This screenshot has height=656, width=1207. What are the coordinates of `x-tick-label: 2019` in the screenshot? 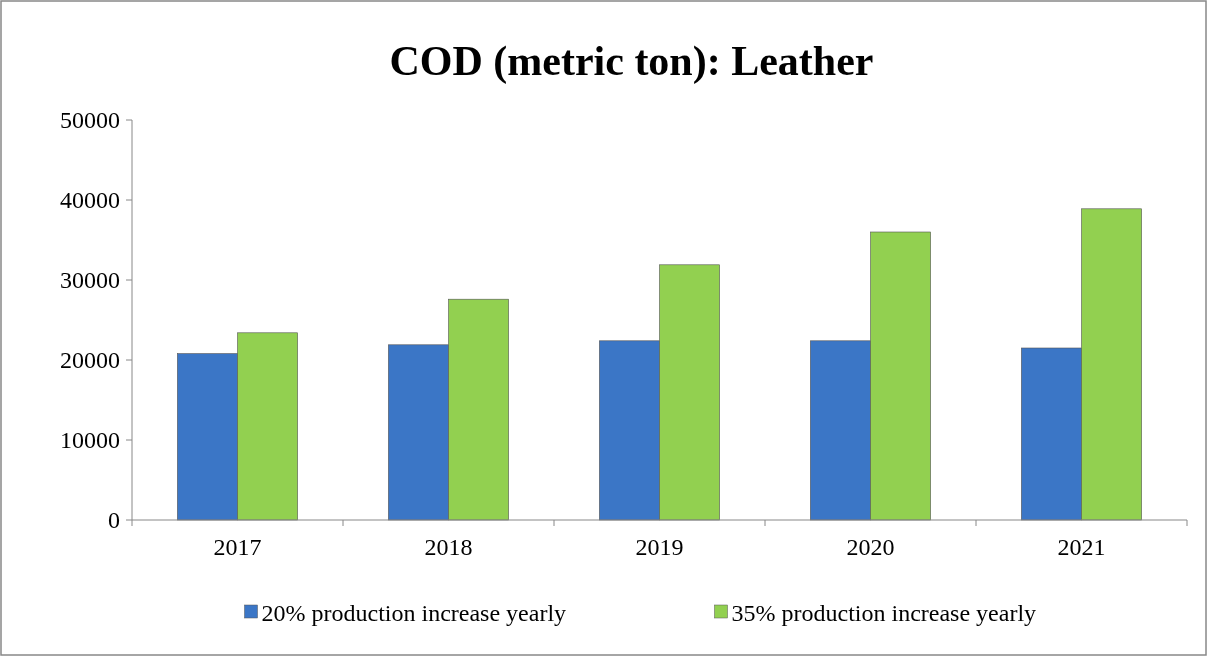 It's located at (659, 547).